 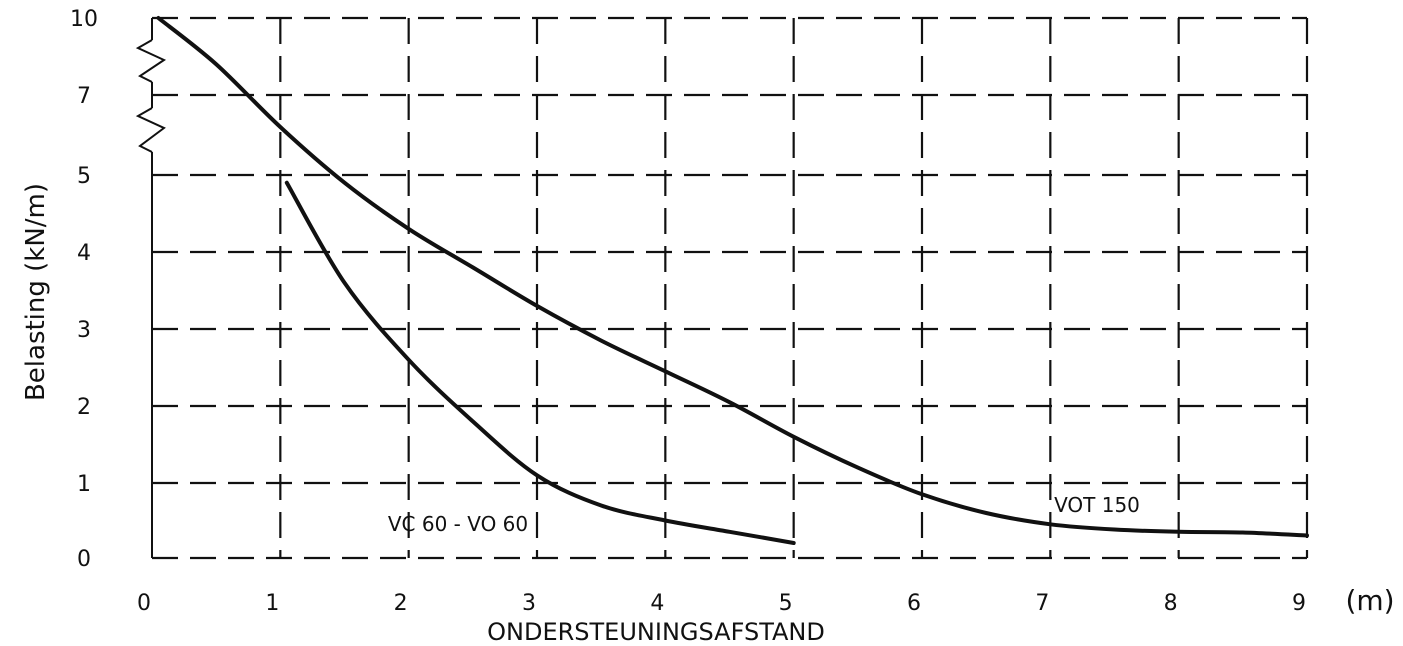 I want to click on x-tick-0: 0, so click(x=144, y=603).